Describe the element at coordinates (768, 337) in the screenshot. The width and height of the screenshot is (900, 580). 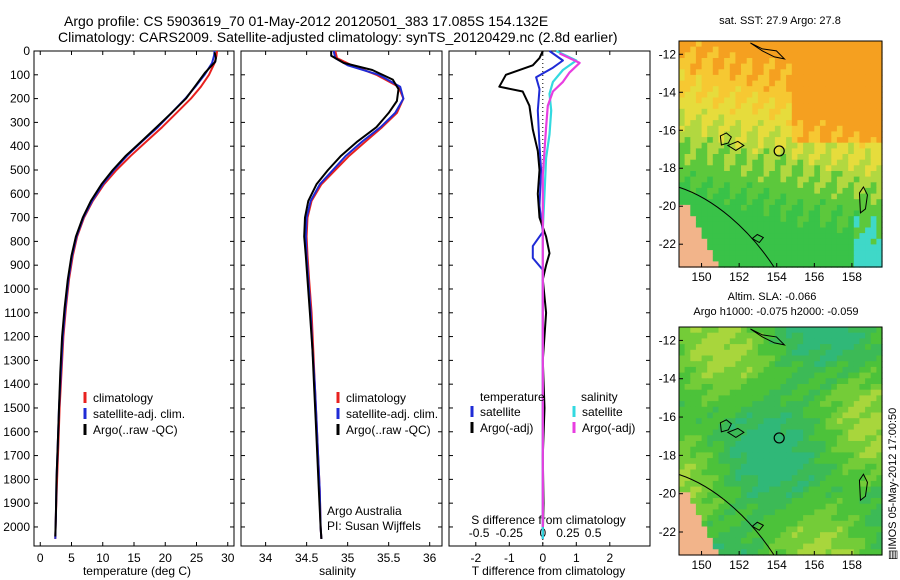
I see `sla-reef-outline` at that location.